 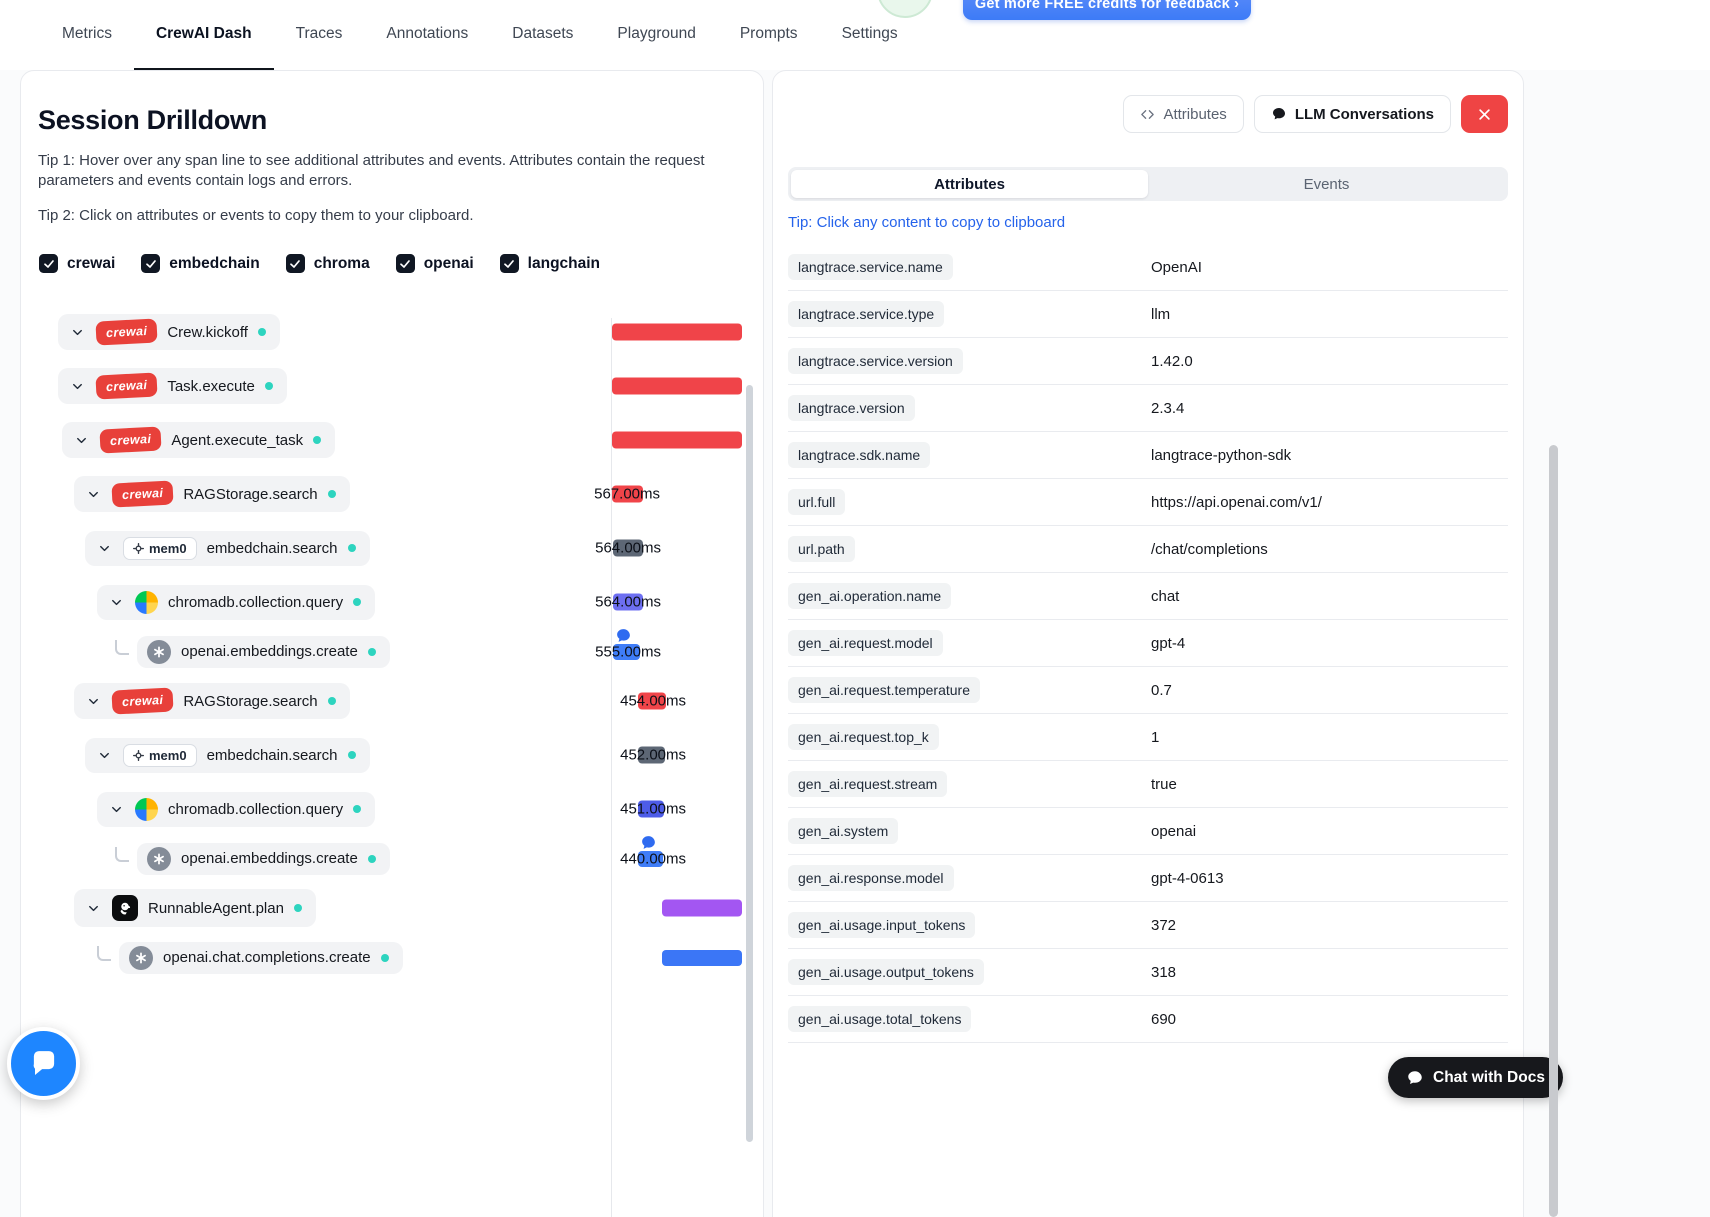 I want to click on tab-crewai-dash: CrewAI Dash, so click(x=203, y=35).